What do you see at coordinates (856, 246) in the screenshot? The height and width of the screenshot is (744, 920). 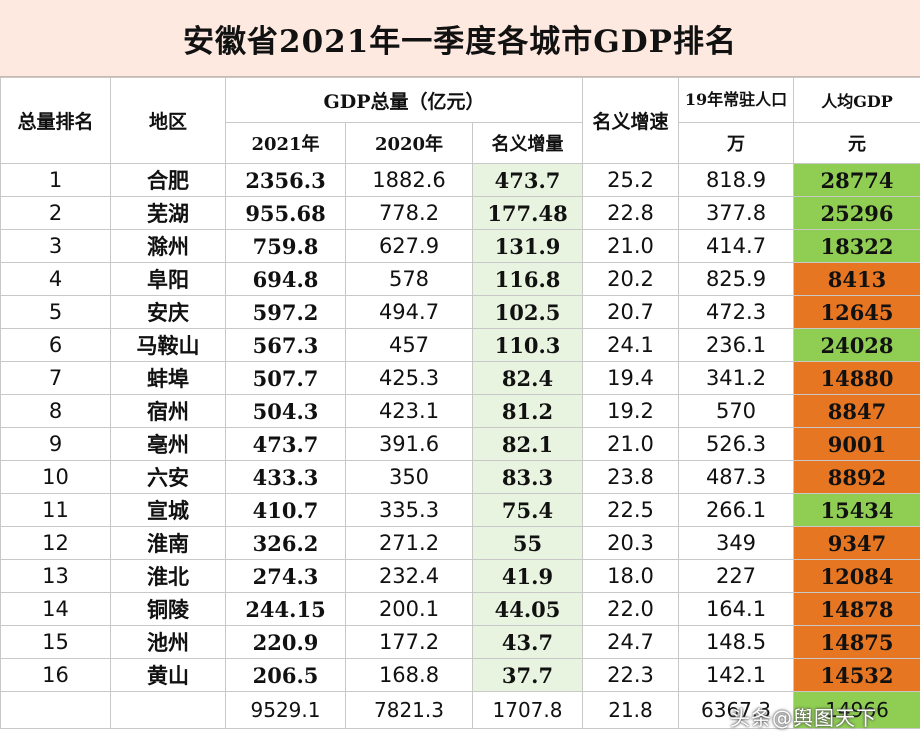 I see `per-capita-cell: 18322` at bounding box center [856, 246].